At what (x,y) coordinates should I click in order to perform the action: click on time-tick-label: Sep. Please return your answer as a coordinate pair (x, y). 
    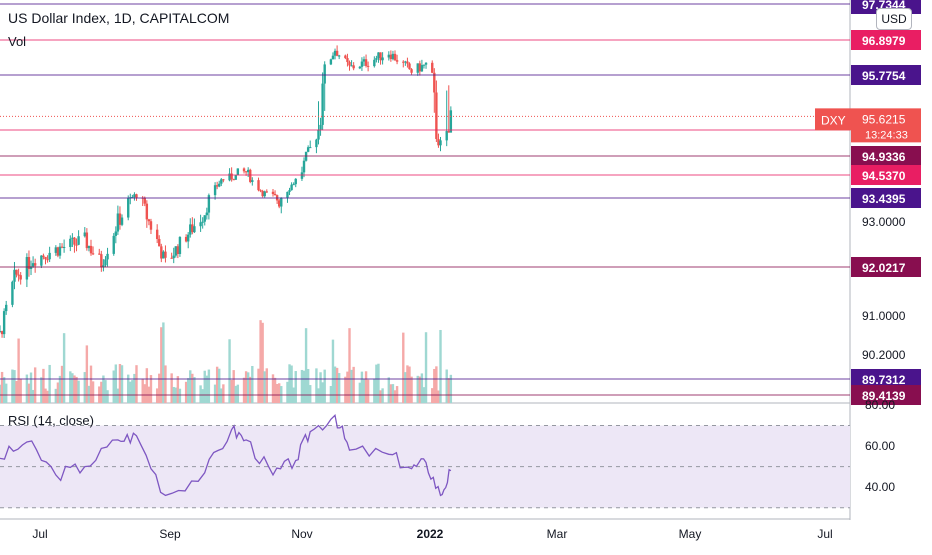
    Looking at the image, I should click on (170, 534).